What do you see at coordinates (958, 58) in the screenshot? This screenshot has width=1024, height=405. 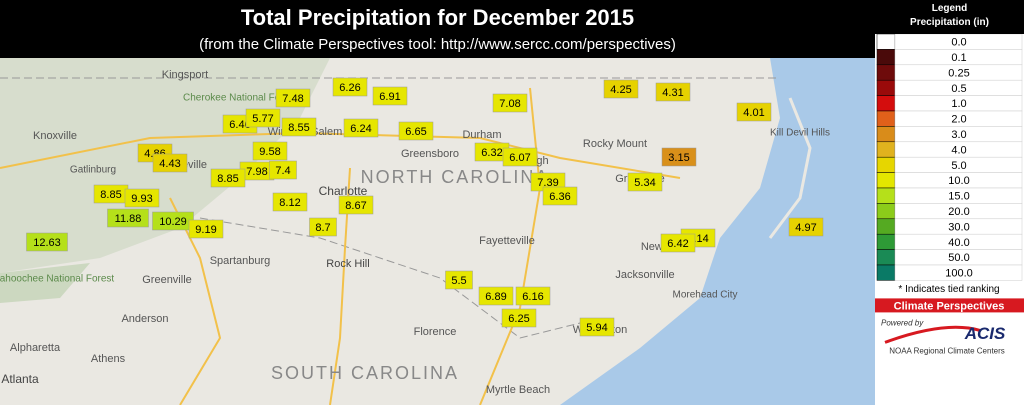 I see `legend-label: 0.1` at bounding box center [958, 58].